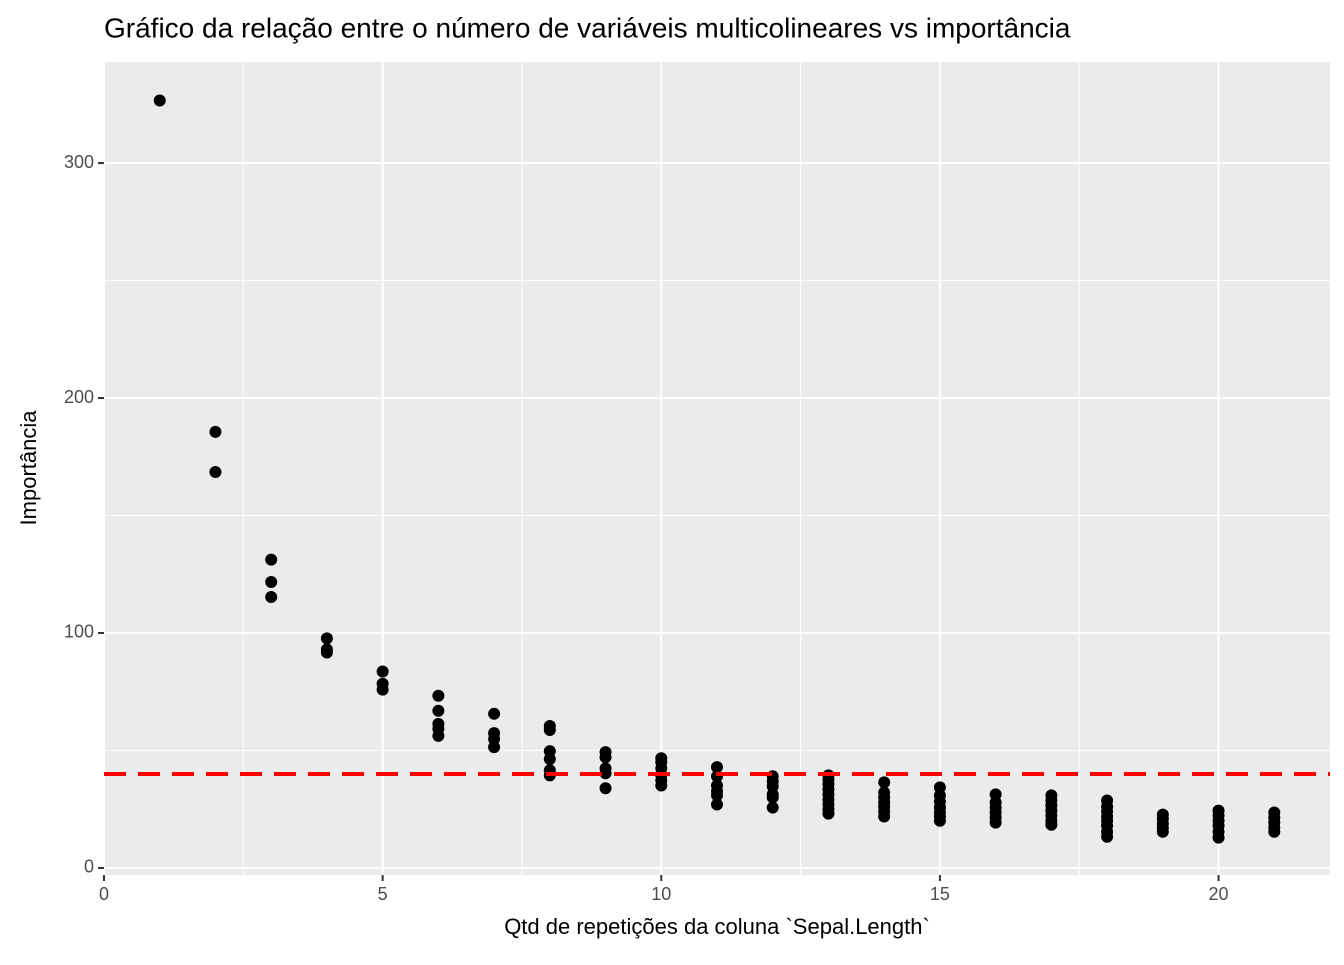  I want to click on y-tick-label: 300, so click(79, 162).